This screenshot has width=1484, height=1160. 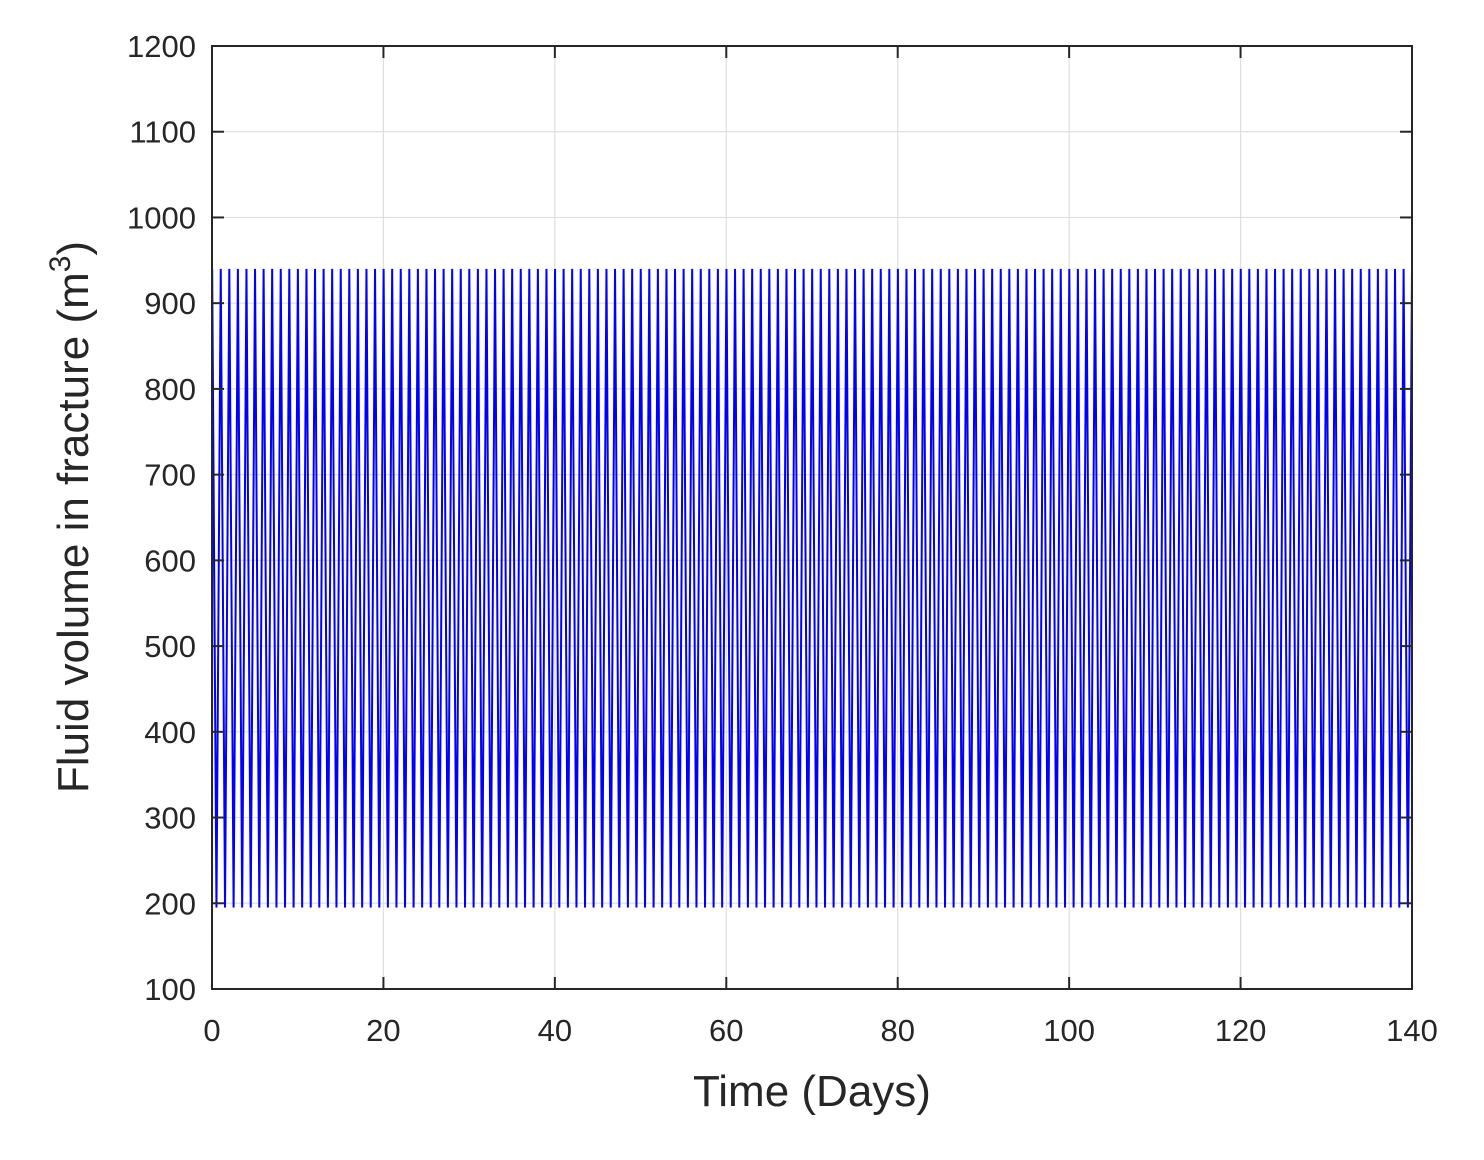 I want to click on y-axis-title: Fluid volume in fracture (m3), so click(x=71, y=517).